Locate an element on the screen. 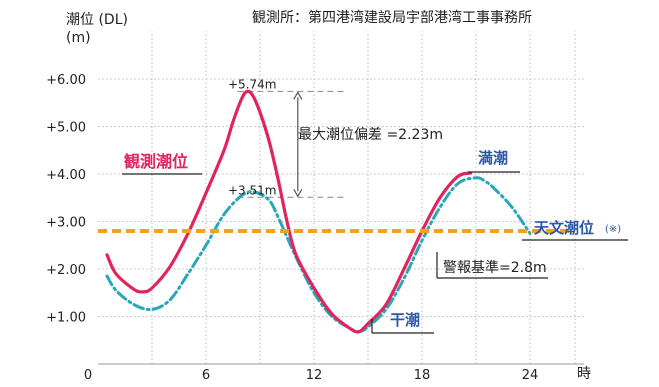  observed-series-label: 観測潮位 is located at coordinates (156, 161).